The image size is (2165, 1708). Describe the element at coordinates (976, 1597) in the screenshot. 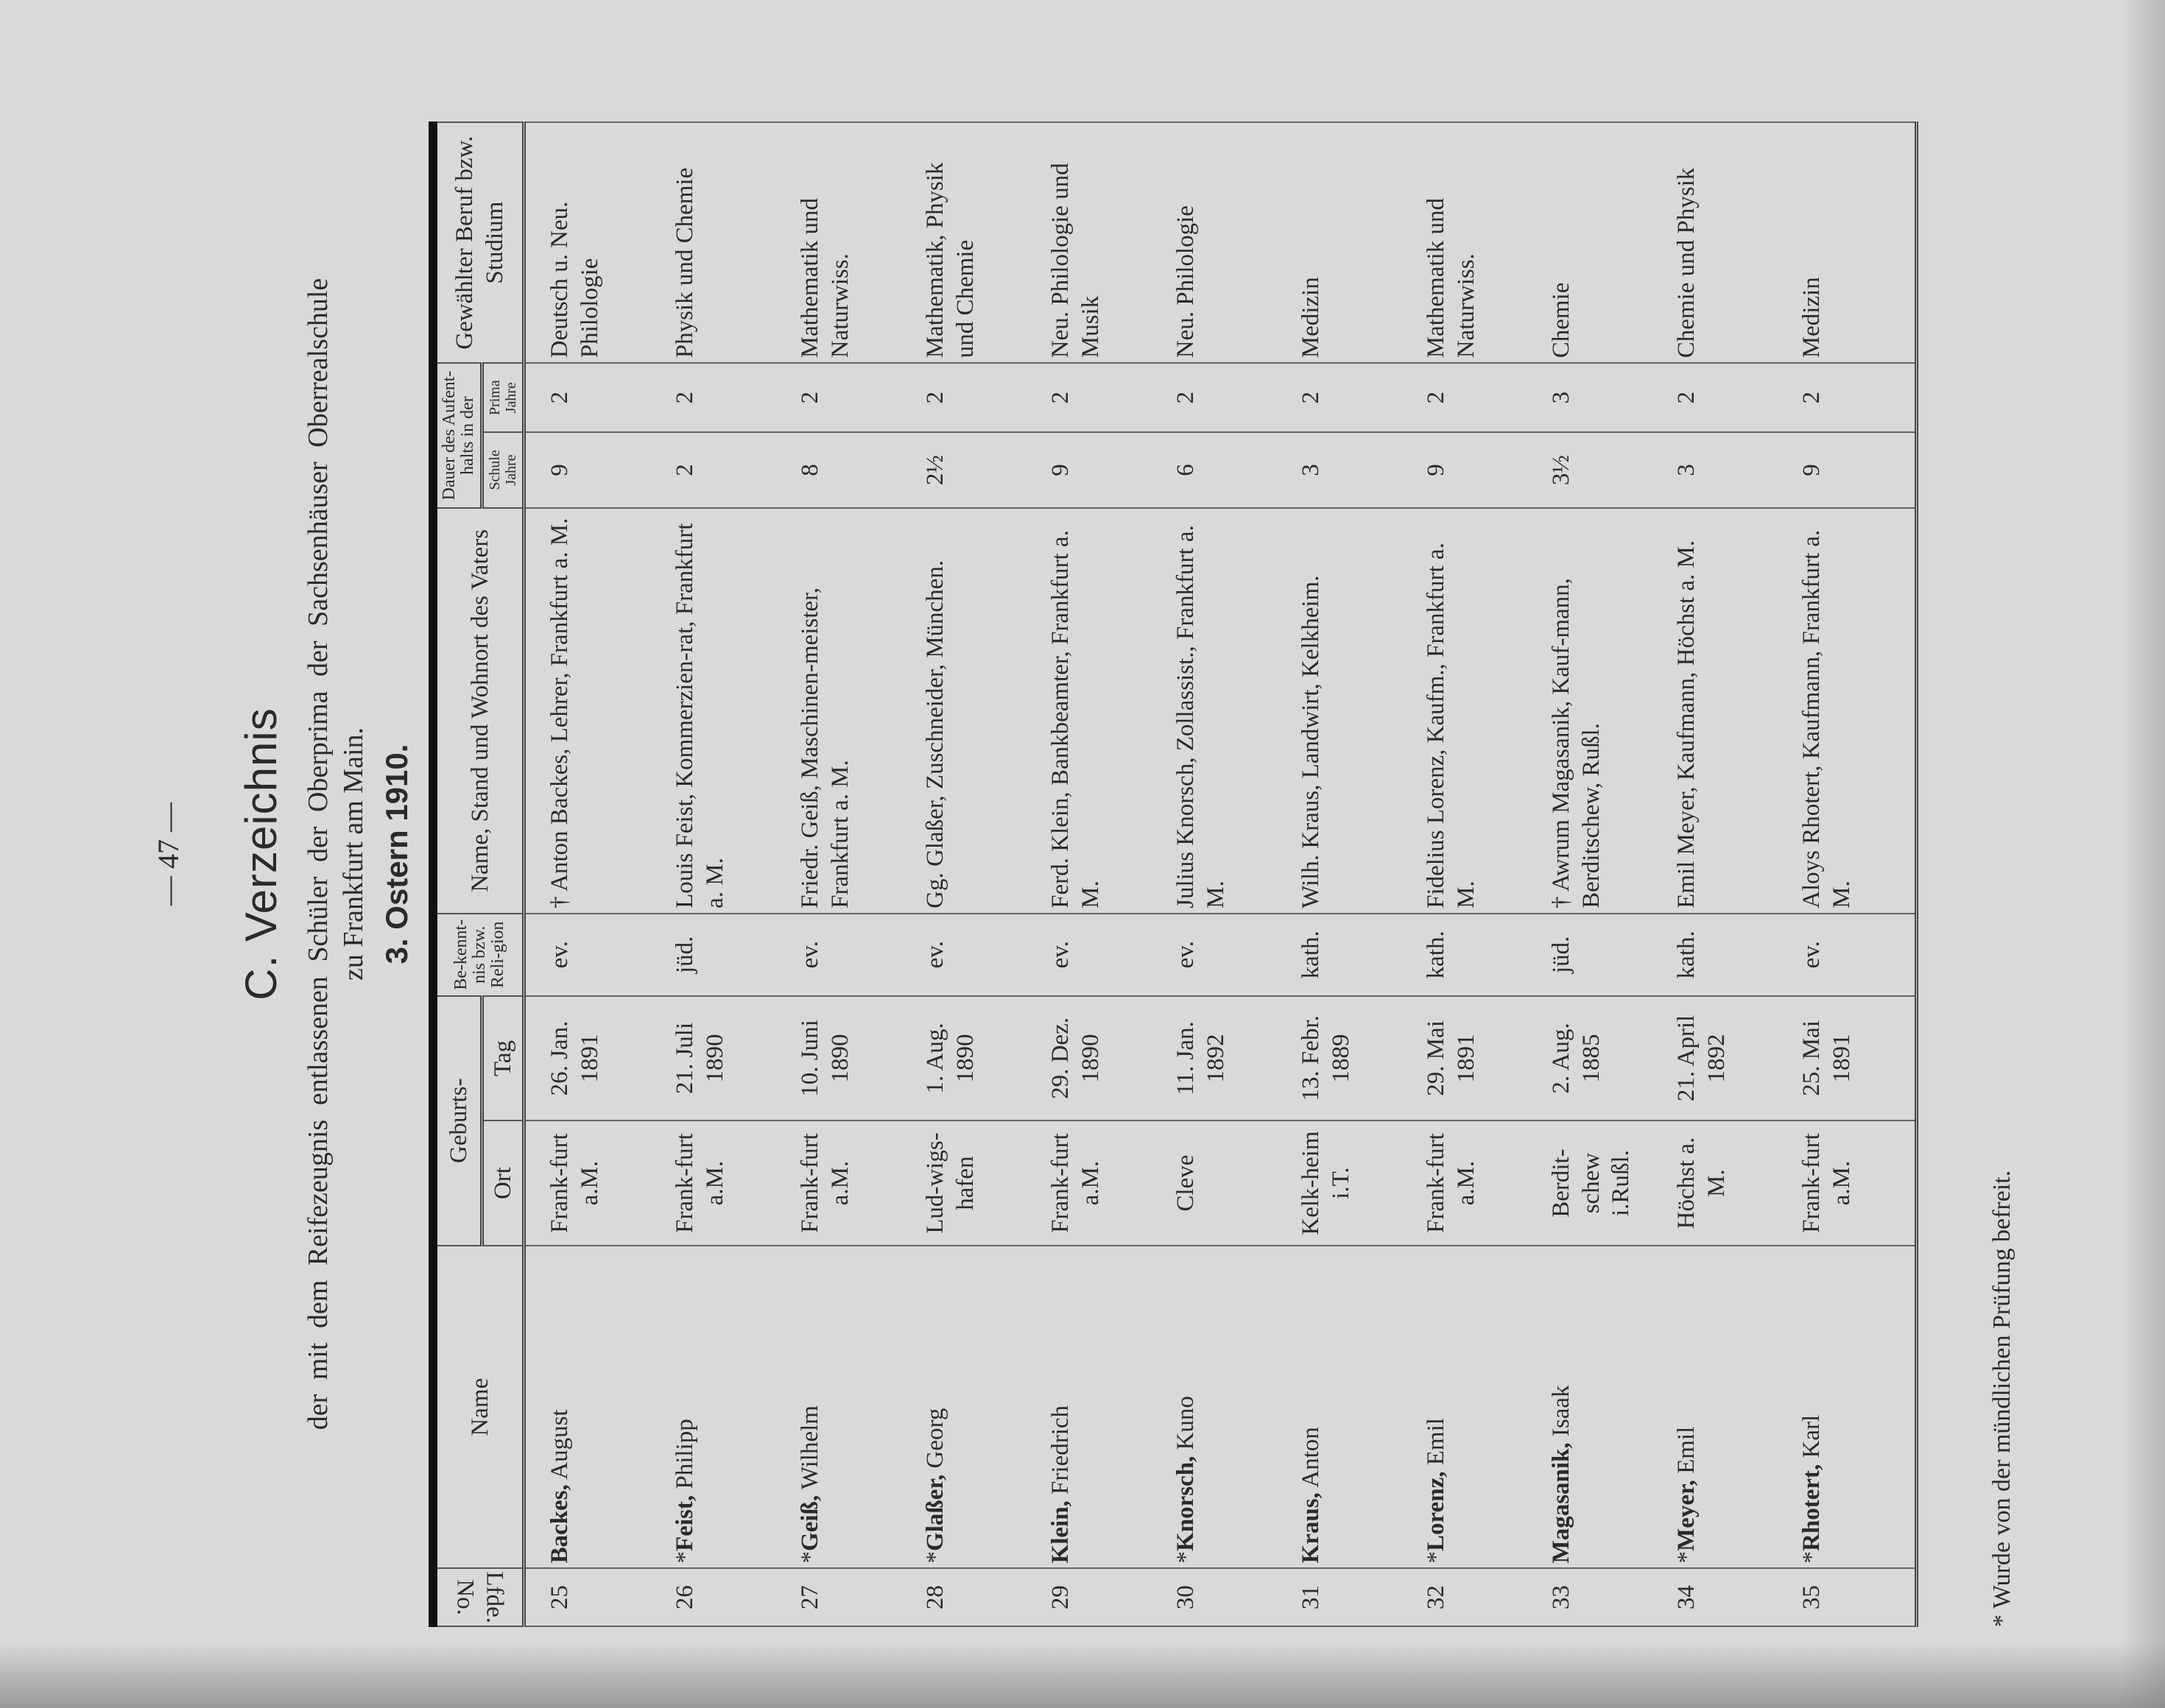

I see `cell-no: 28` at that location.